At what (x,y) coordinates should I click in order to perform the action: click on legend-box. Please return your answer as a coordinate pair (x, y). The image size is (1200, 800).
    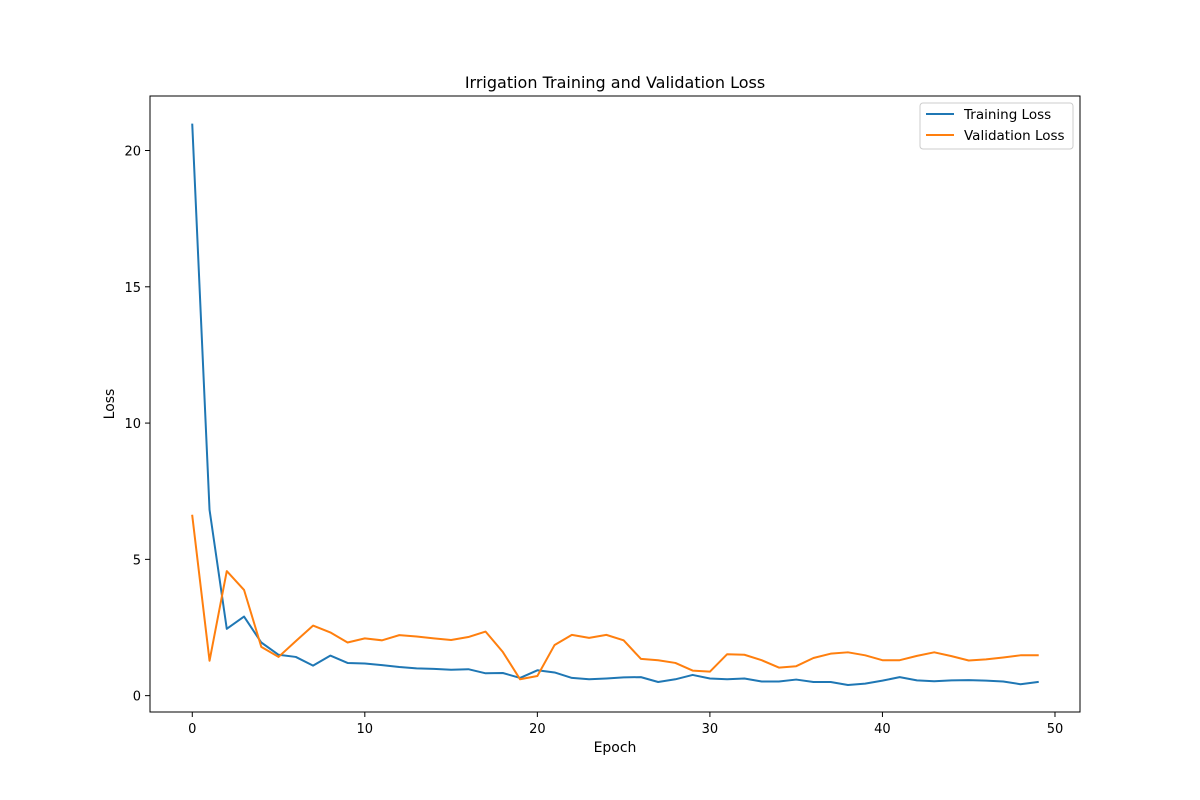
    Looking at the image, I should click on (996, 126).